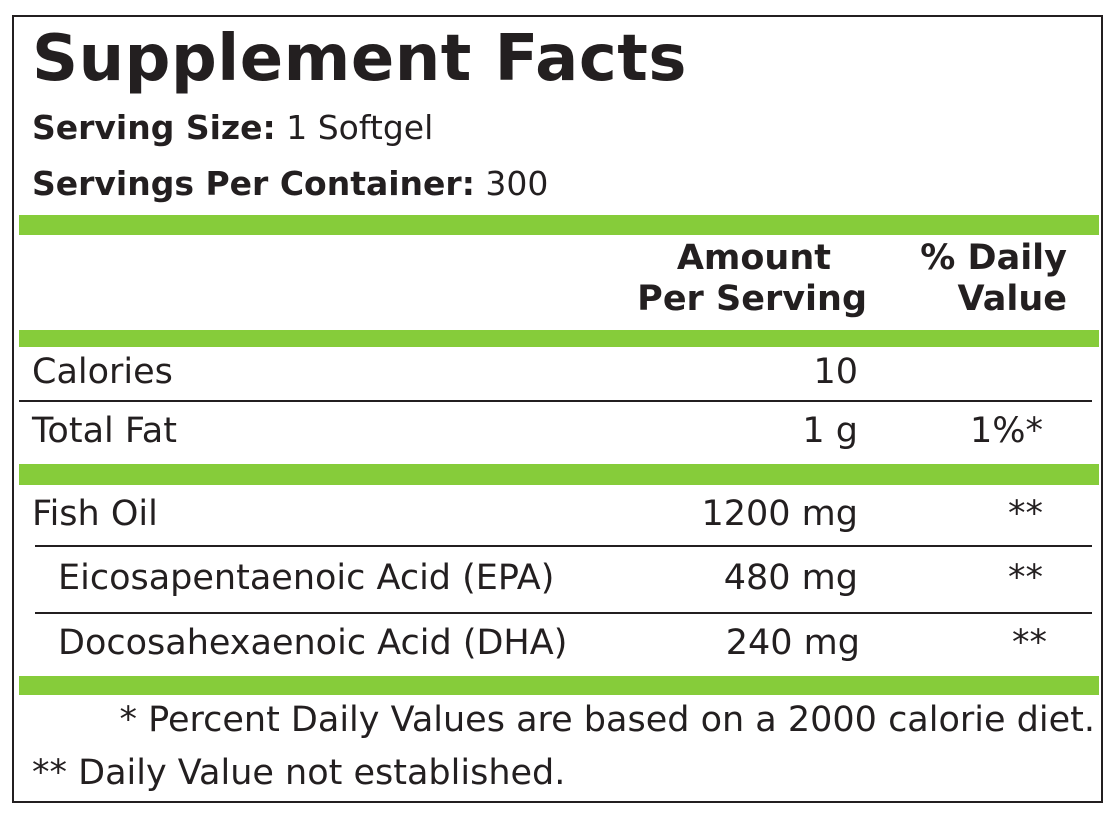 This screenshot has width=1119, height=816. I want to click on serving-size-value: 1 Softgel, so click(360, 127).